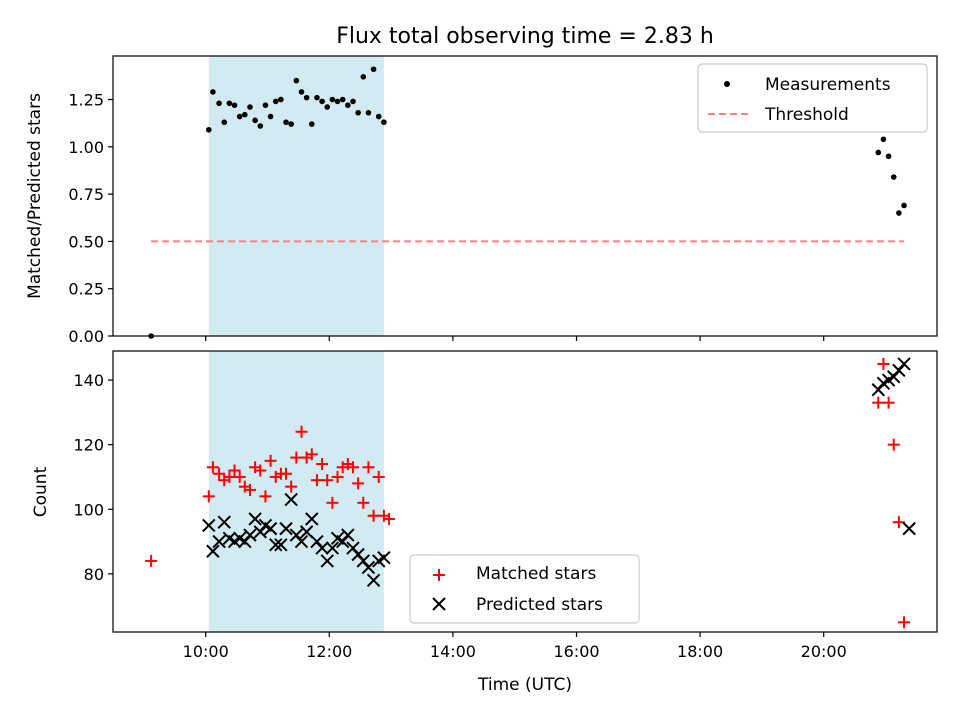 The image size is (960, 720). What do you see at coordinates (515, 646) in the screenshot?
I see `bottom-x-ticks: 10:00 12:00 14:00 16:00 18:00 20:00` at bounding box center [515, 646].